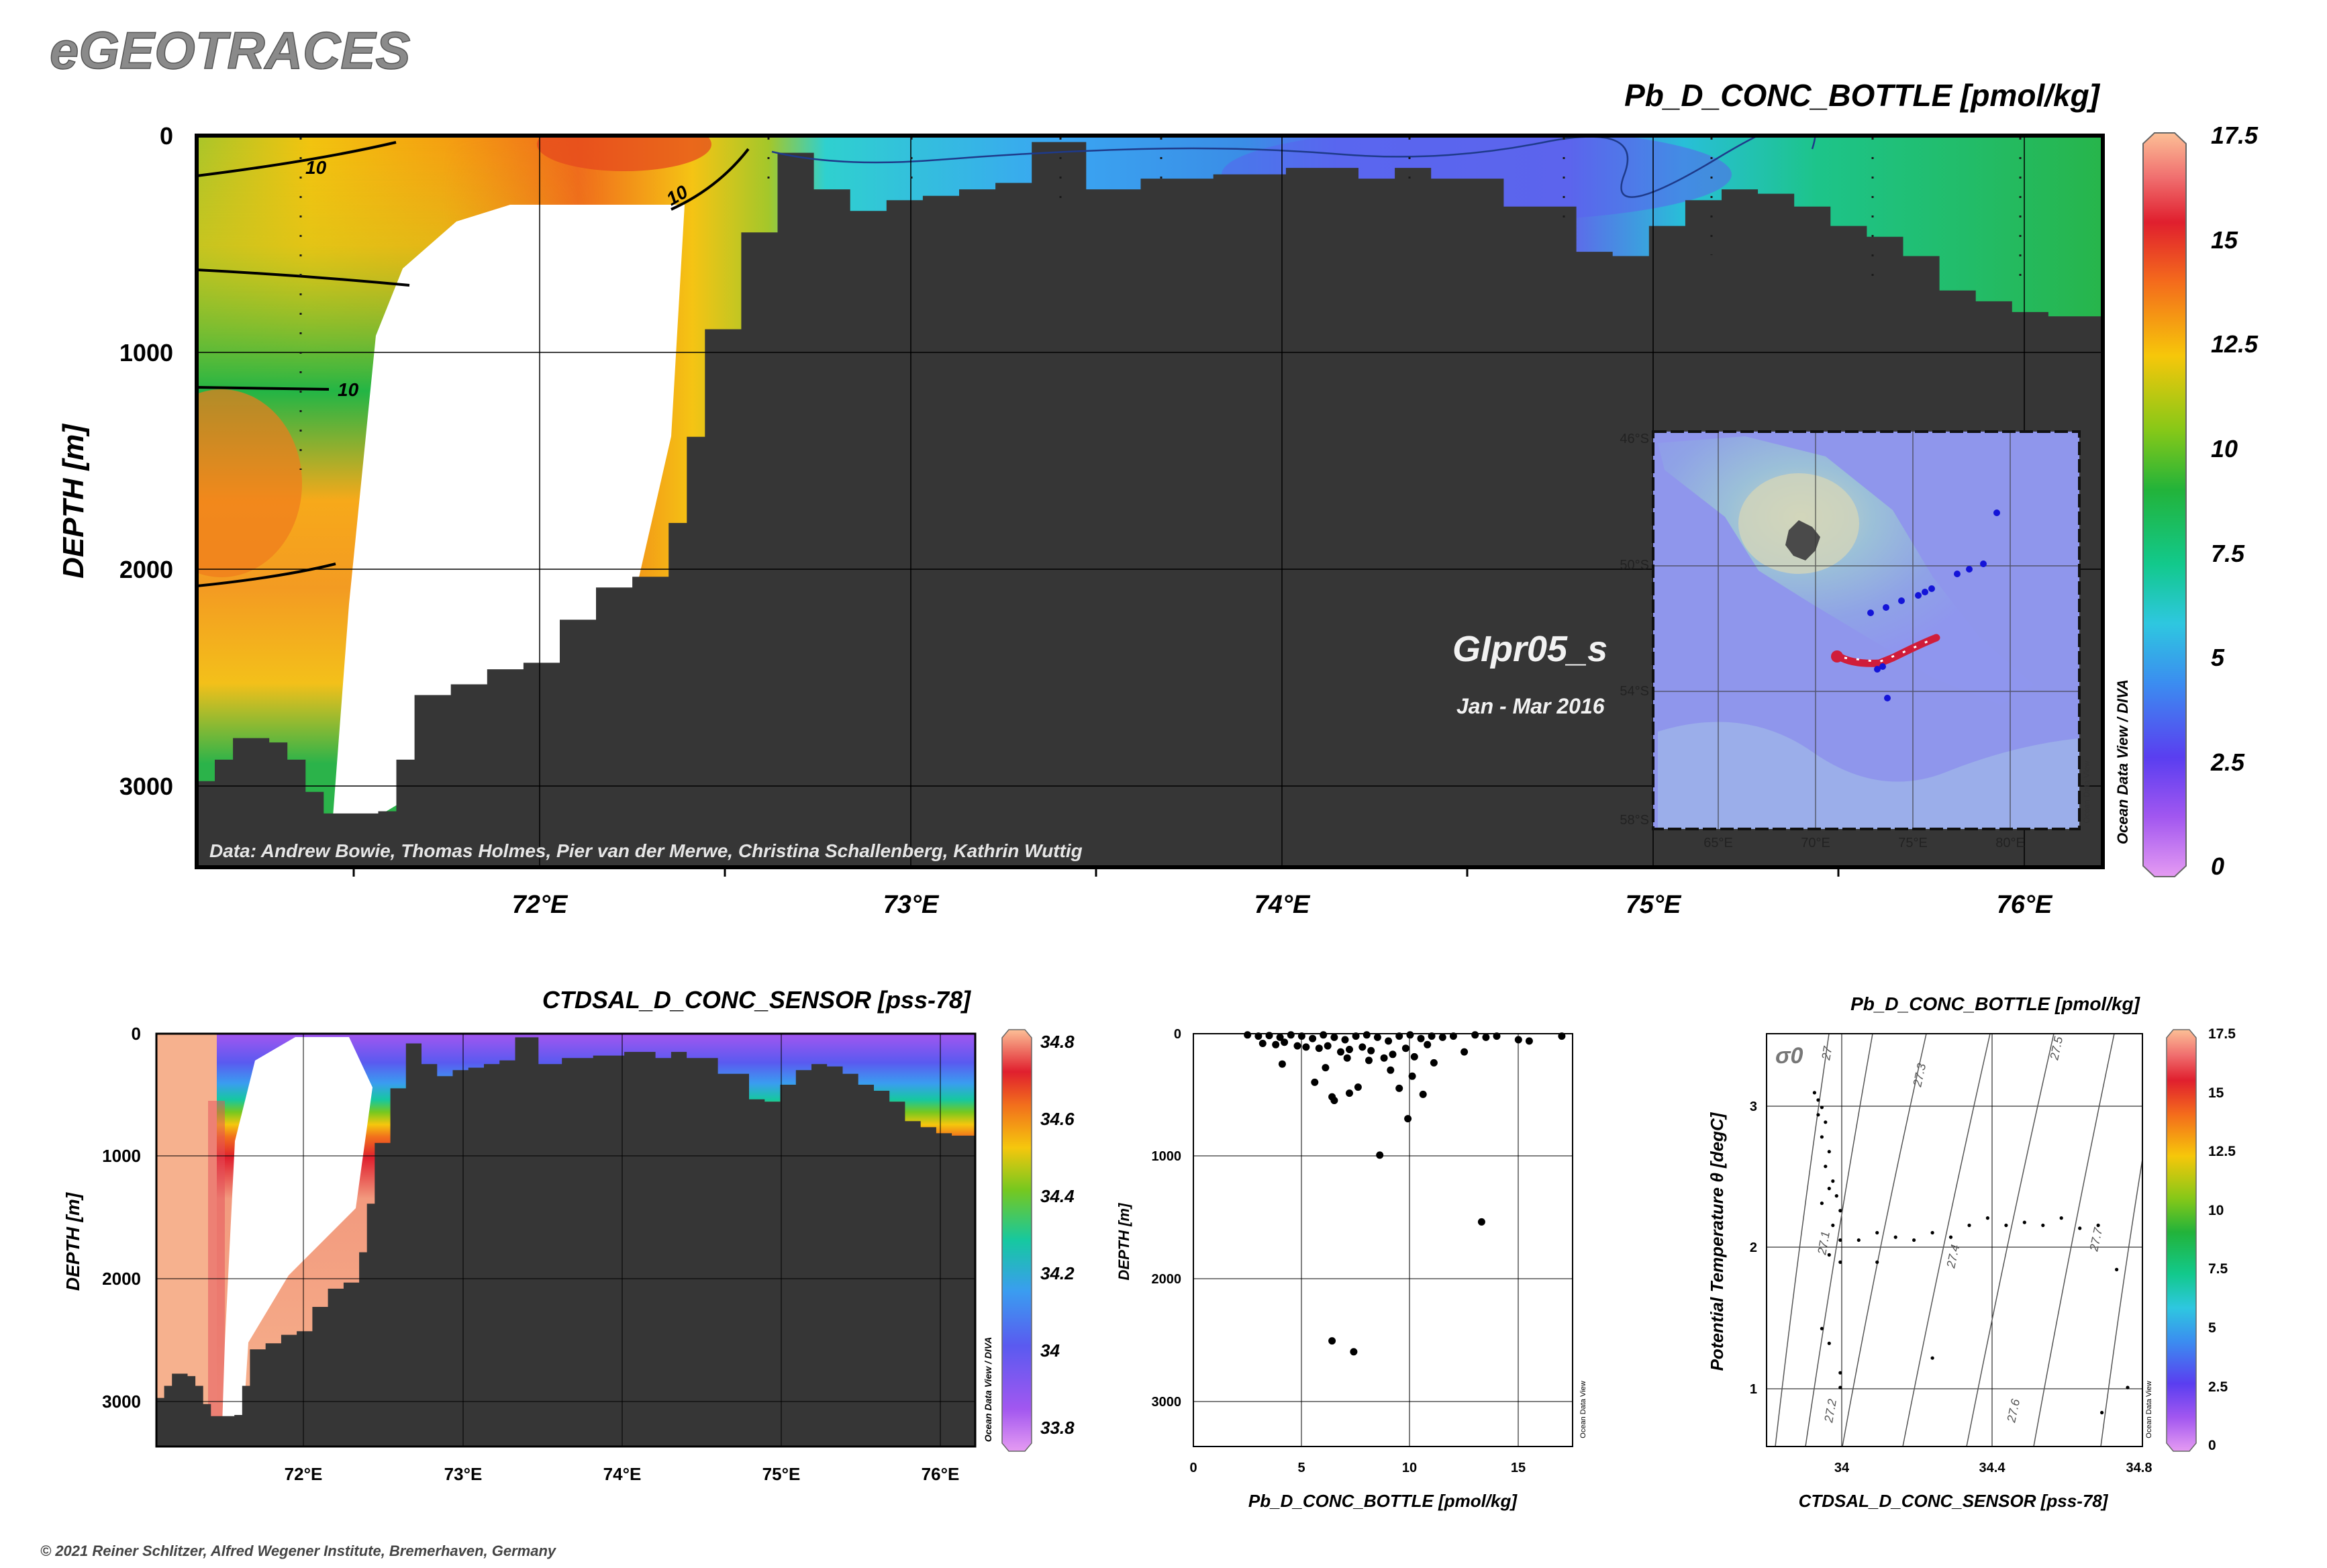 The width and height of the screenshot is (2327, 1568). What do you see at coordinates (1405, 1193) in the screenshot?
I see `profile-points` at bounding box center [1405, 1193].